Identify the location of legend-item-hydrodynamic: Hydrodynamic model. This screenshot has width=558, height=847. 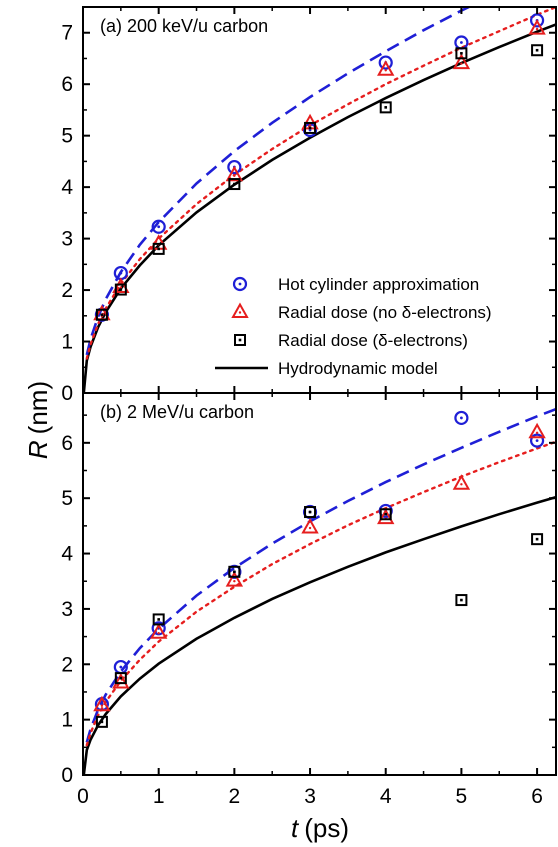
(326, 368).